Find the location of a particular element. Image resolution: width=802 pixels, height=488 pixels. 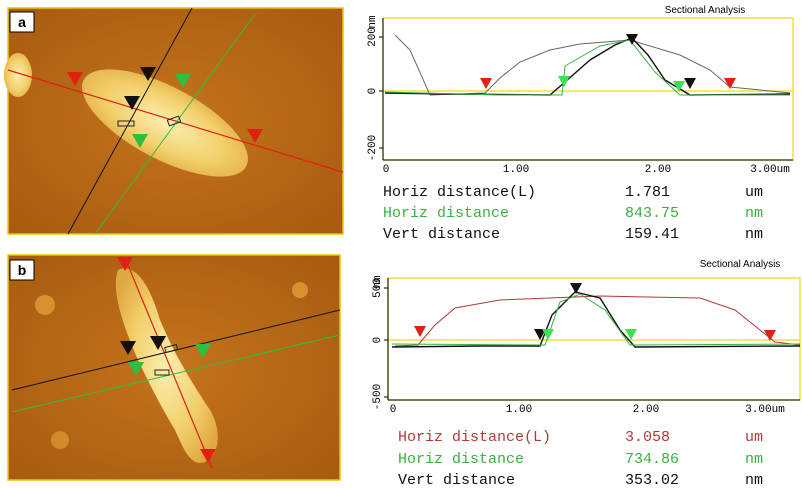

y-tick-label: 200 is located at coordinates (373, 37).